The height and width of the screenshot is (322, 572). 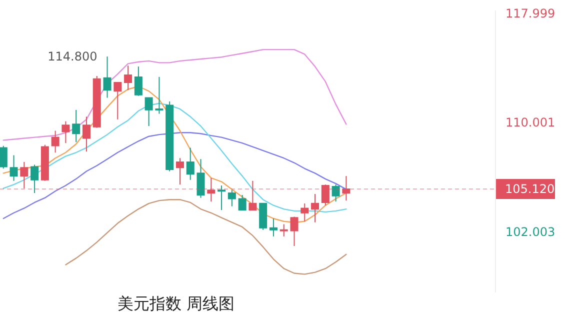 What do you see at coordinates (530, 189) in the screenshot?
I see `ref-line-label: 105.120` at bounding box center [530, 189].